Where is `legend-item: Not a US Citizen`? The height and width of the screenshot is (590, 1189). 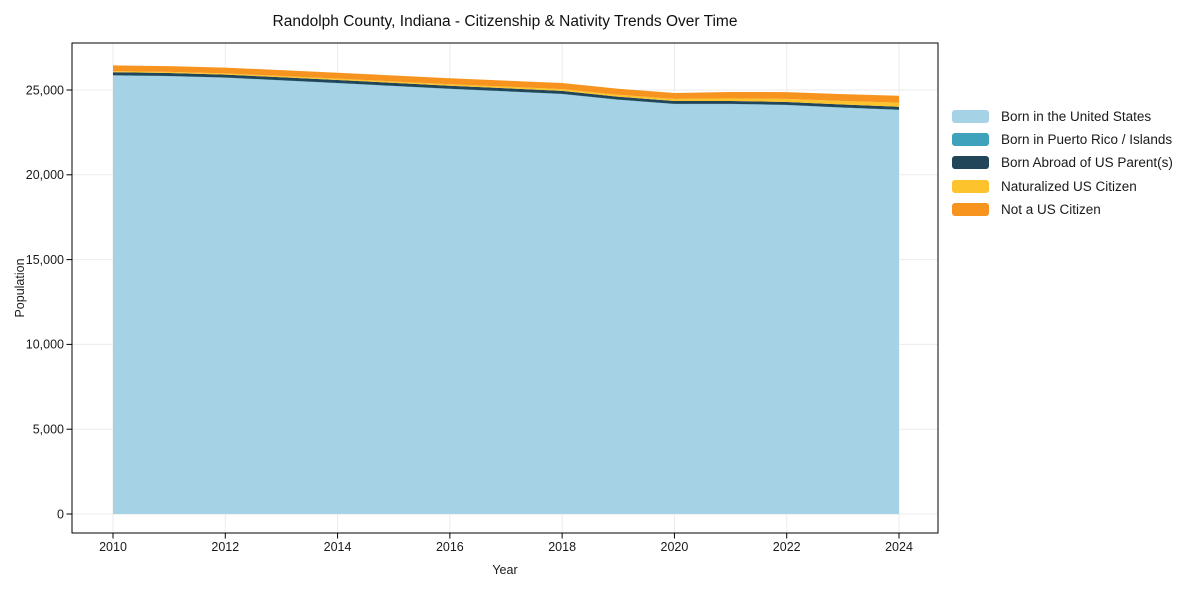 legend-item: Not a US Citizen is located at coordinates (1062, 209).